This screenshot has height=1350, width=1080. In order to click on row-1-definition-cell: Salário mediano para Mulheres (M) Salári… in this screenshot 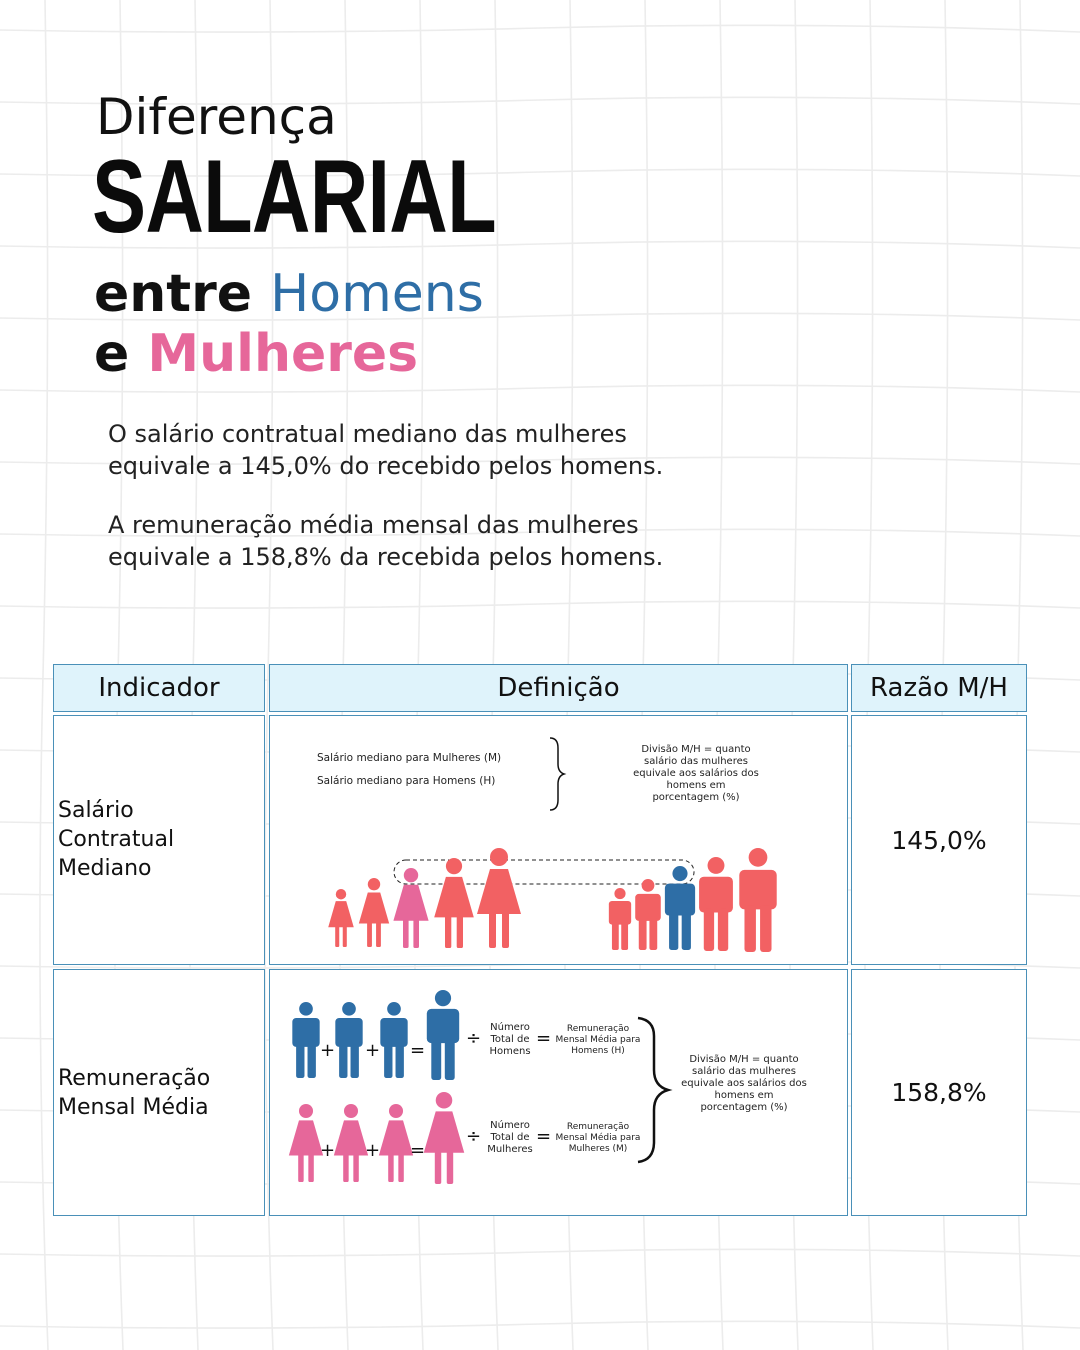, I will do `click(558, 840)`.